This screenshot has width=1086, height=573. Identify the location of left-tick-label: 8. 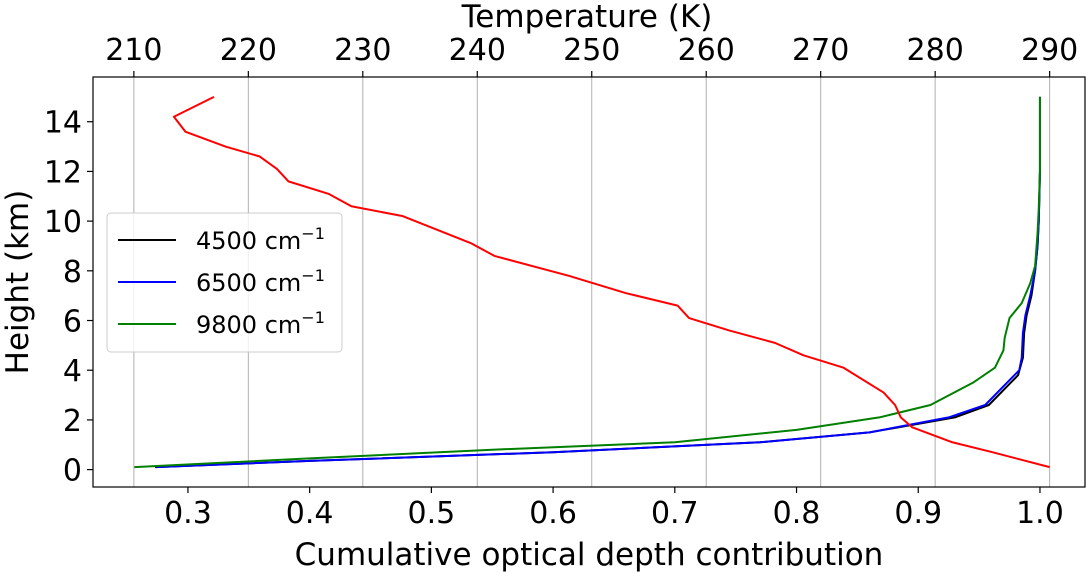
(72, 272).